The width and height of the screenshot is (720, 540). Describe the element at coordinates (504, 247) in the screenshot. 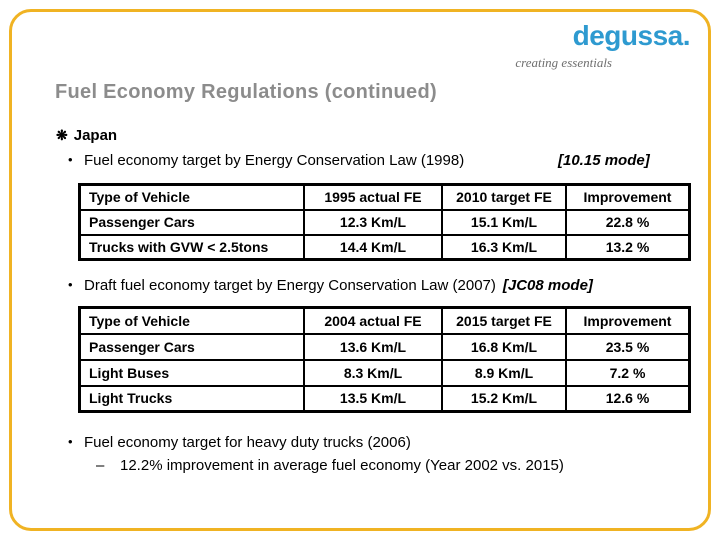

I see `cell-target: 16.3 Km/L` at that location.